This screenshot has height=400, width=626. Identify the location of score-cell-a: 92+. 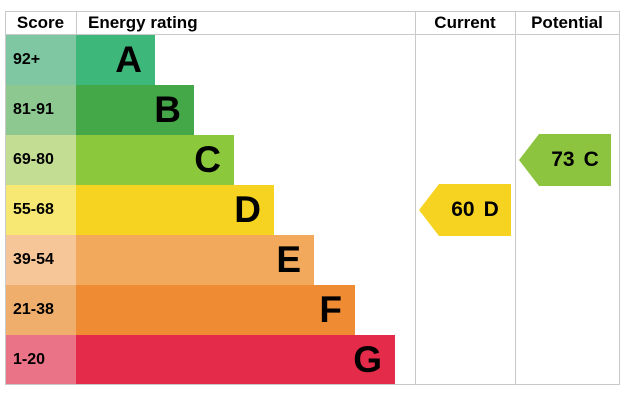
(41, 60).